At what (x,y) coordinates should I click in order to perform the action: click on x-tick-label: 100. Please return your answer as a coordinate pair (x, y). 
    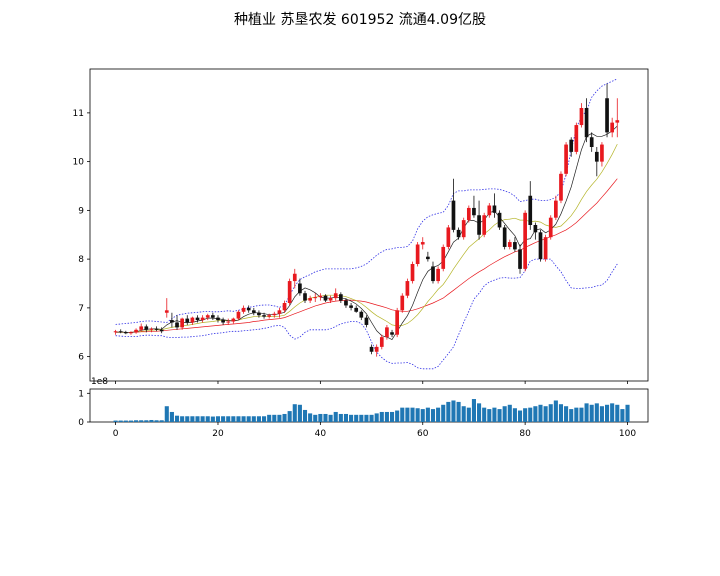
    Looking at the image, I should click on (627, 434).